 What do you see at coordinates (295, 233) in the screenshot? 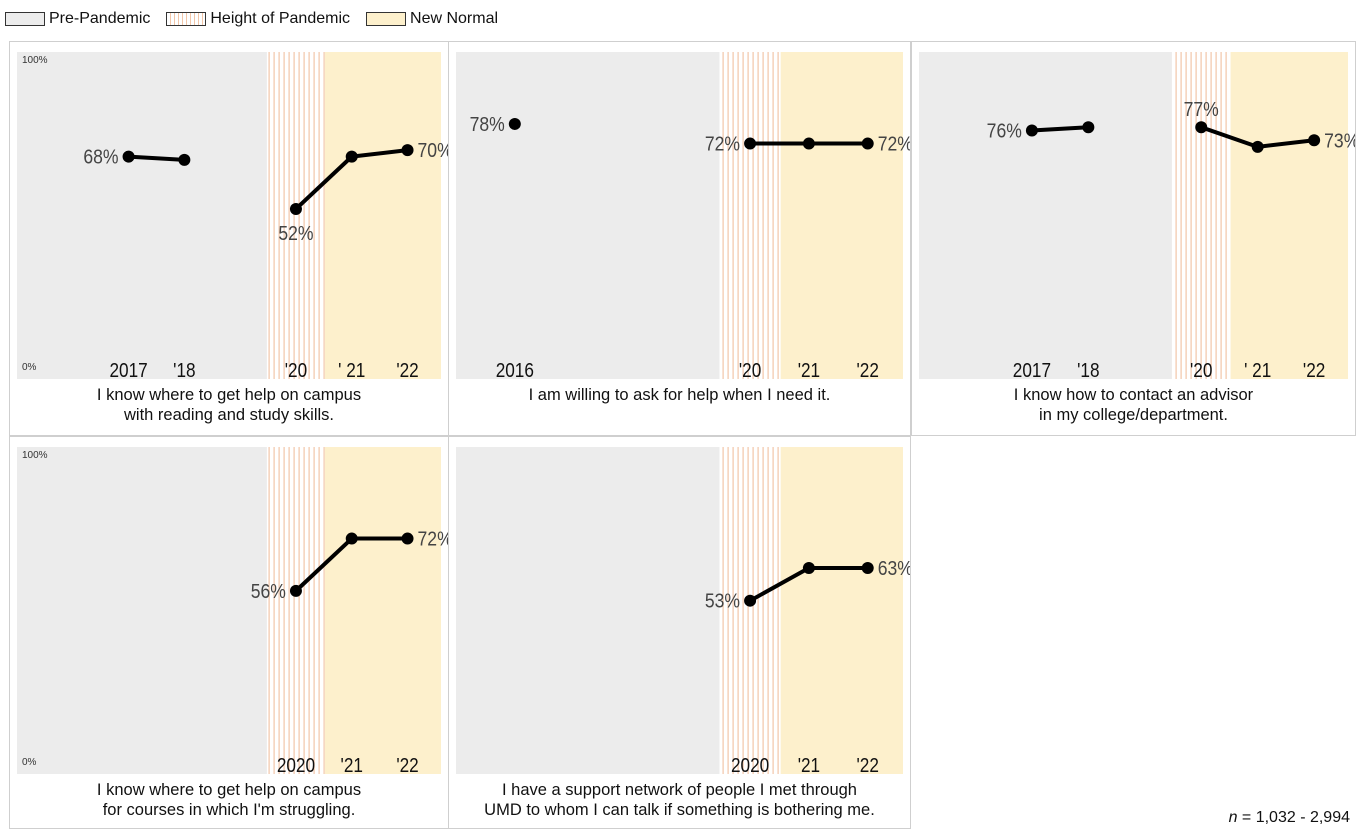
I see `data-label: 52%` at bounding box center [295, 233].